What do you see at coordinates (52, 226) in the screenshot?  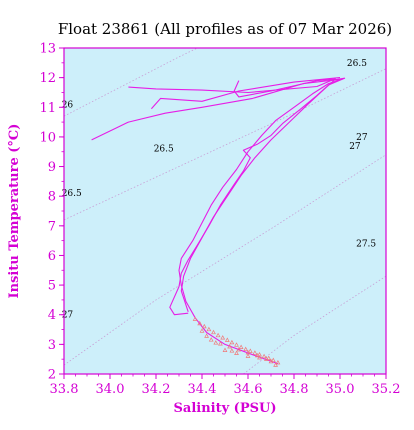 I see `y-tick-label-5: 7` at bounding box center [52, 226].